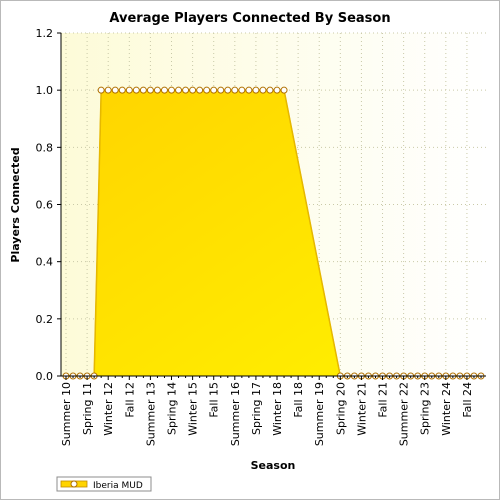 The image size is (500, 500). I want to click on x-tick-label: Fall 15, so click(214, 400).